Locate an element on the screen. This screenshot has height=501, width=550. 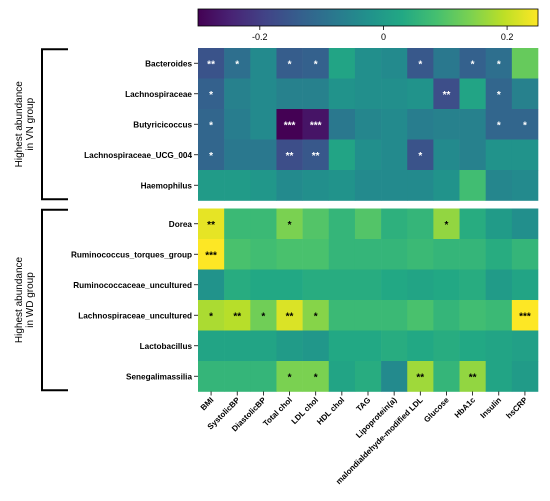
column-label: Glucose is located at coordinates (436, 409).